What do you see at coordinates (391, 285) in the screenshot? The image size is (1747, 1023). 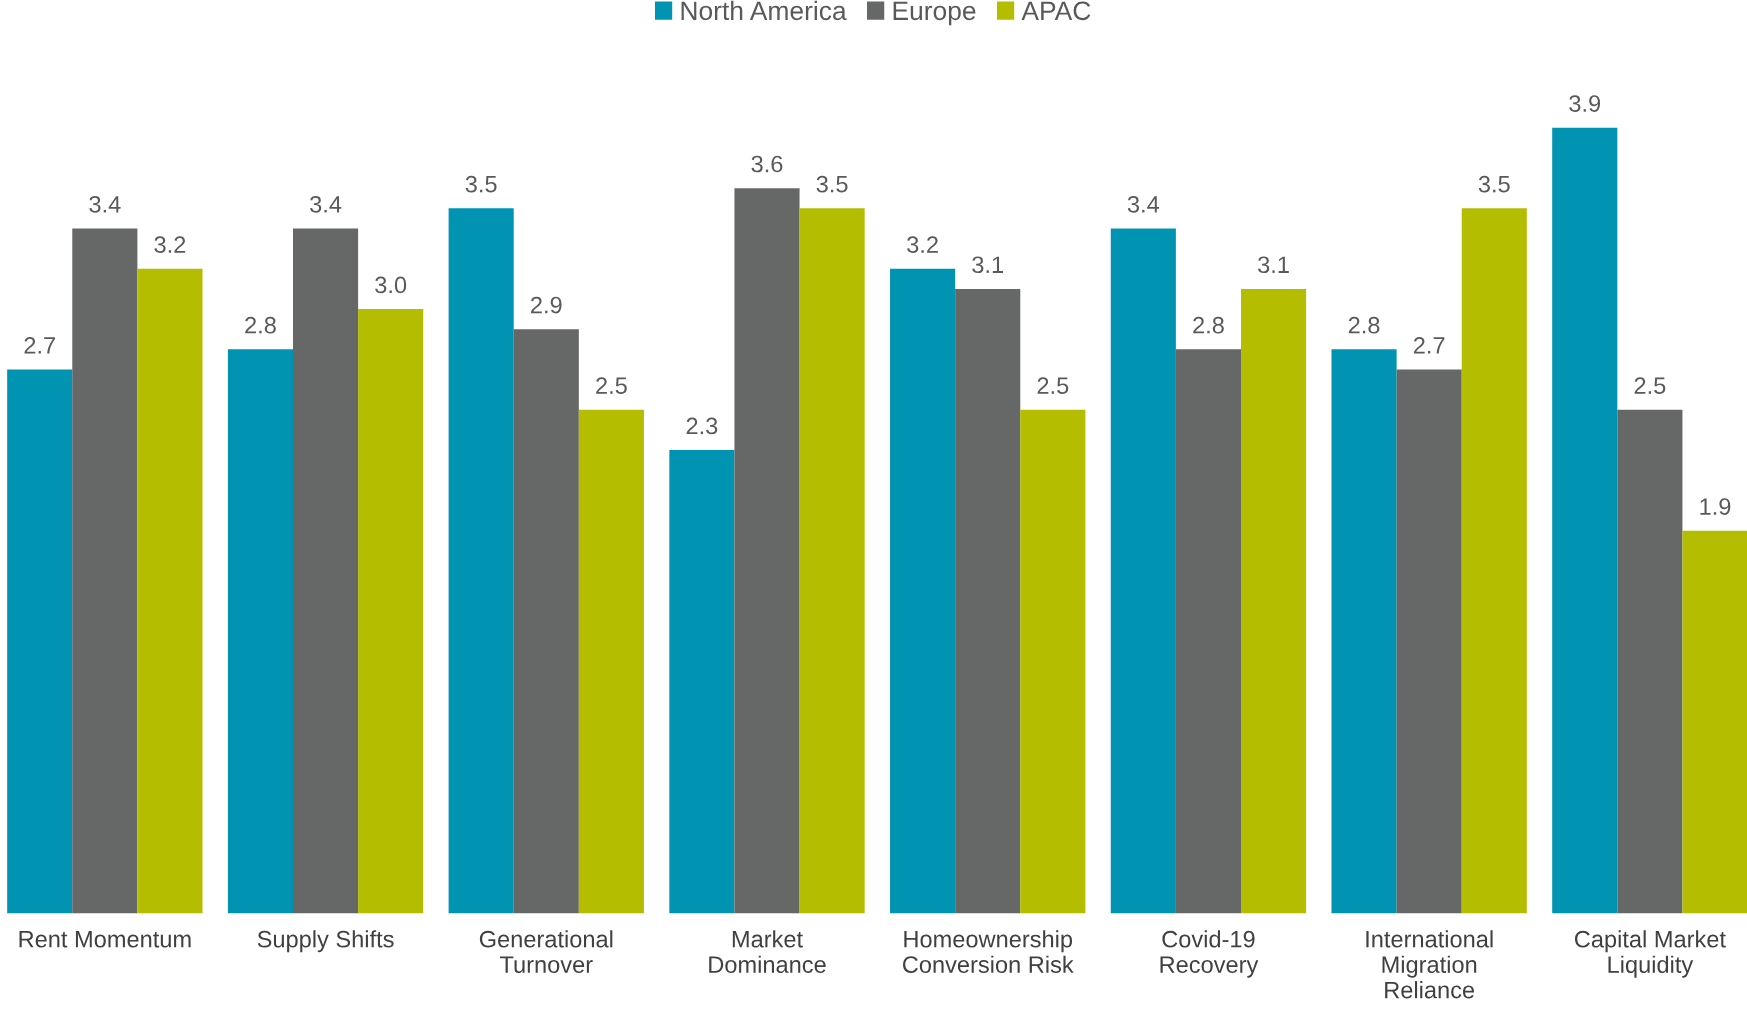 I see `data-label: 3.0` at bounding box center [391, 285].